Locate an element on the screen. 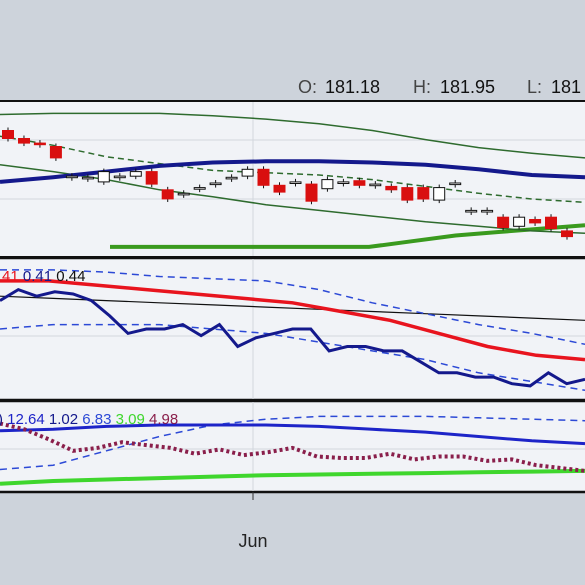 The height and width of the screenshot is (585, 585). oscillator-signal-line is located at coordinates (292, 320).